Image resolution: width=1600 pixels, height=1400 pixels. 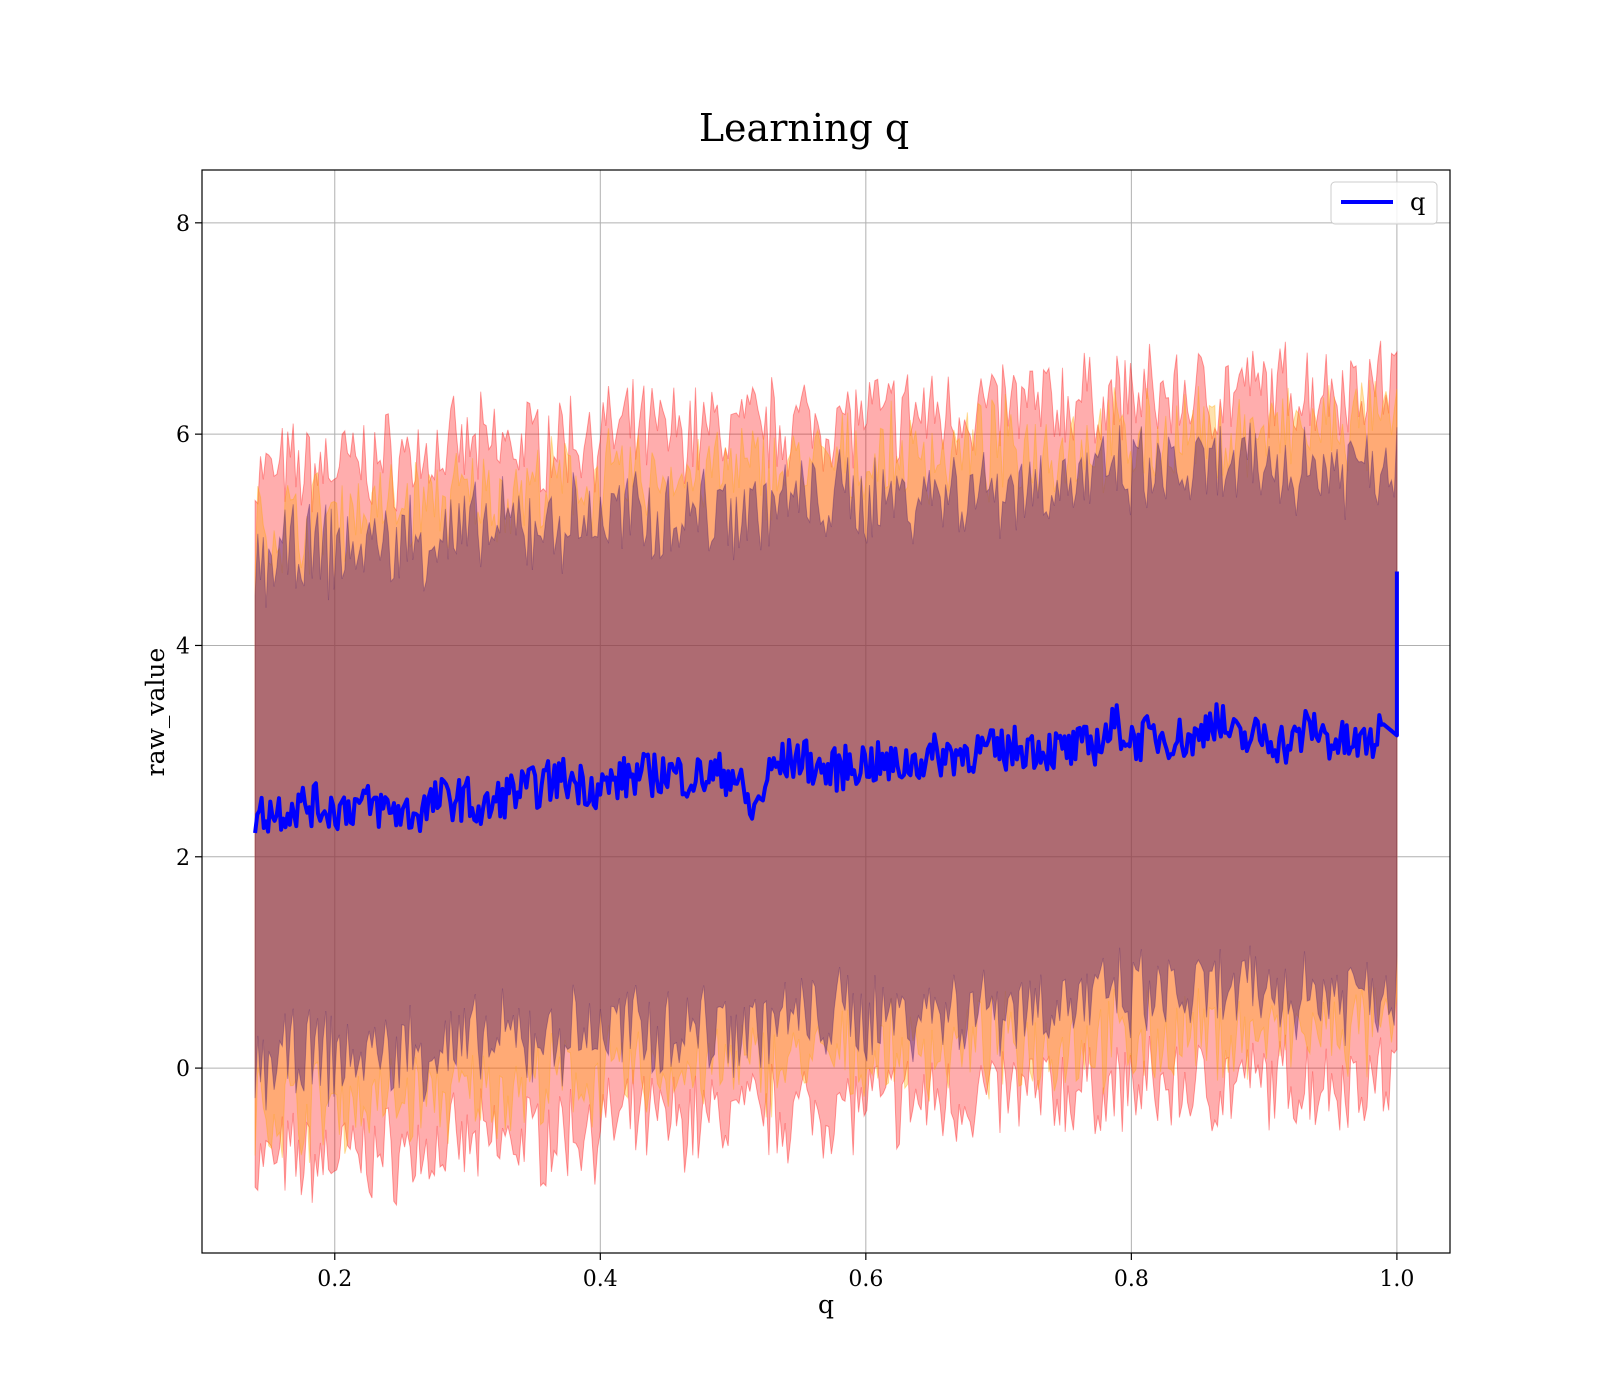 I want to click on y-axis-ticks: 0 2 4 6 8, so click(x=189, y=647).